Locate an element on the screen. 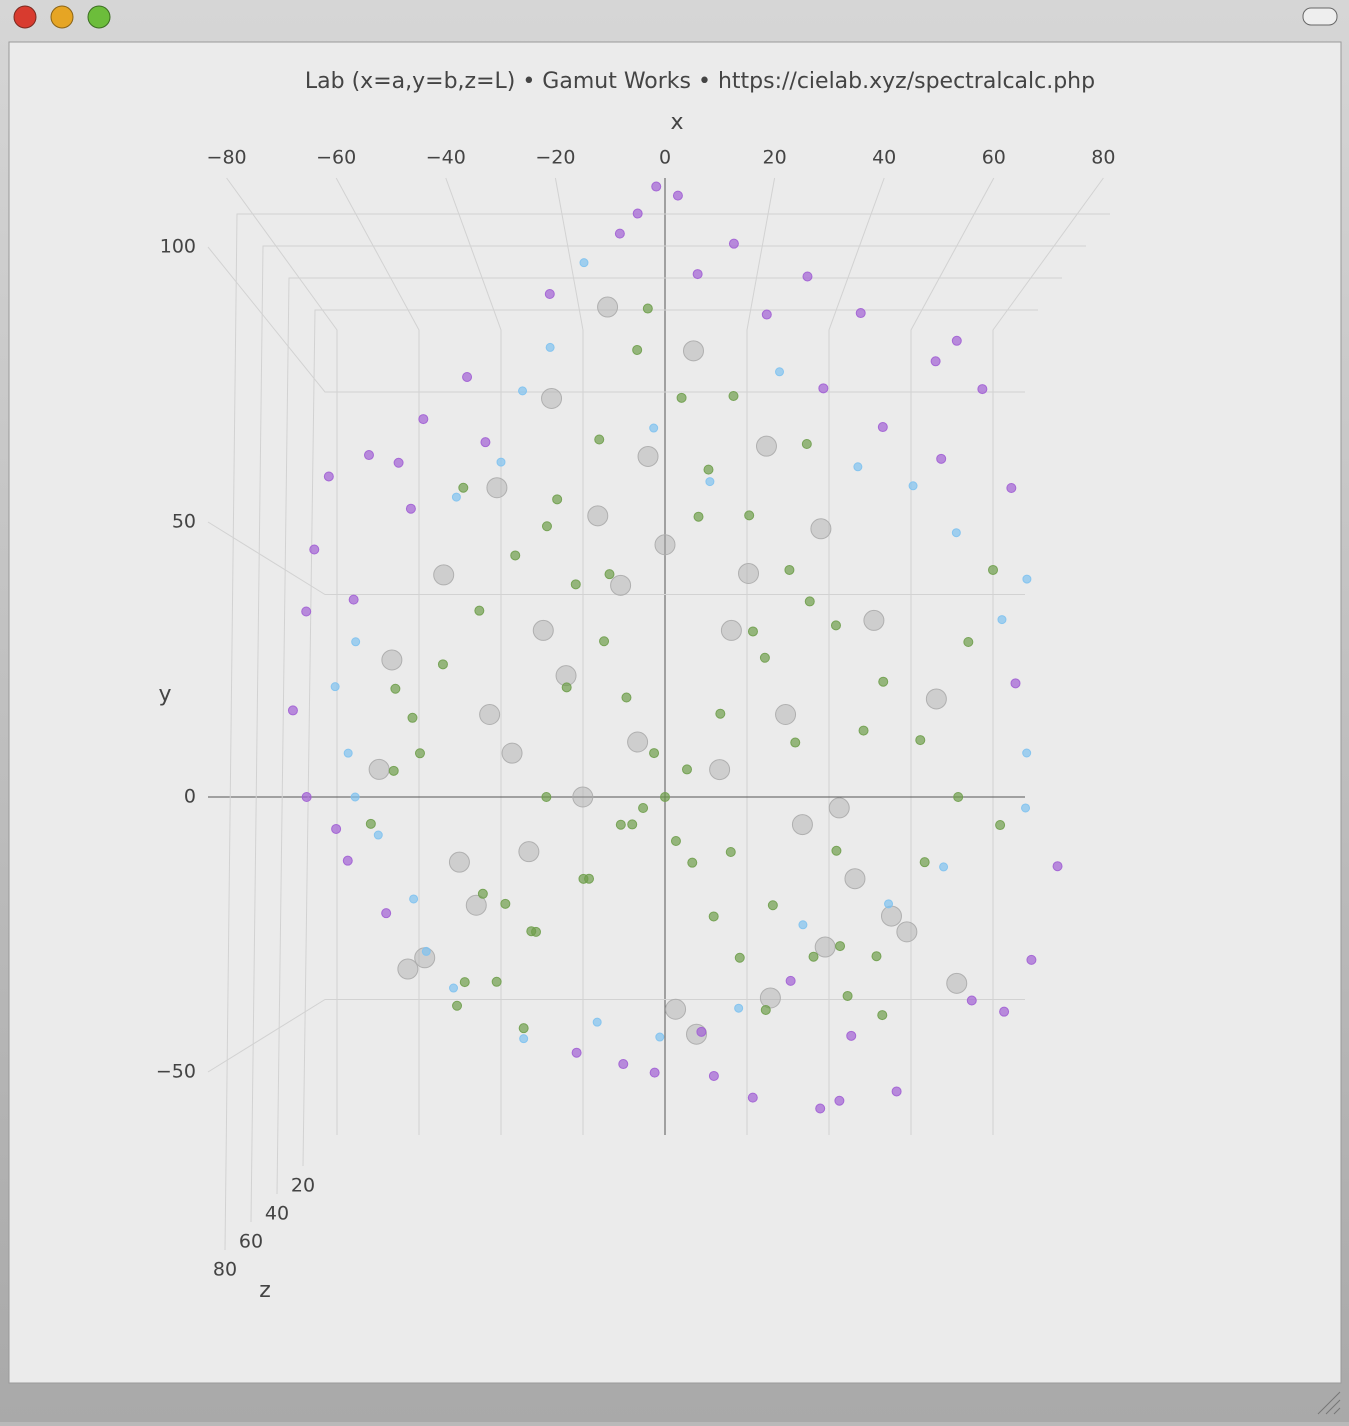 This screenshot has width=1349, height=1426. z-tick-label: 80 is located at coordinates (225, 1270).